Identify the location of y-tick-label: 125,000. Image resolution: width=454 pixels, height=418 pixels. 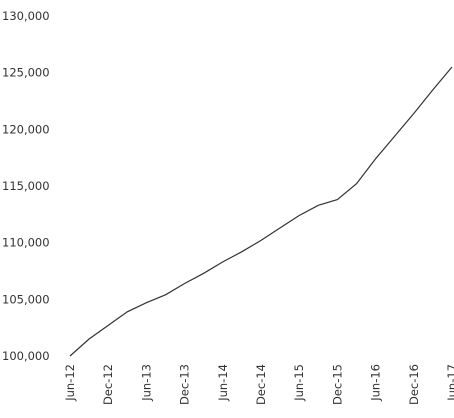
(26, 73).